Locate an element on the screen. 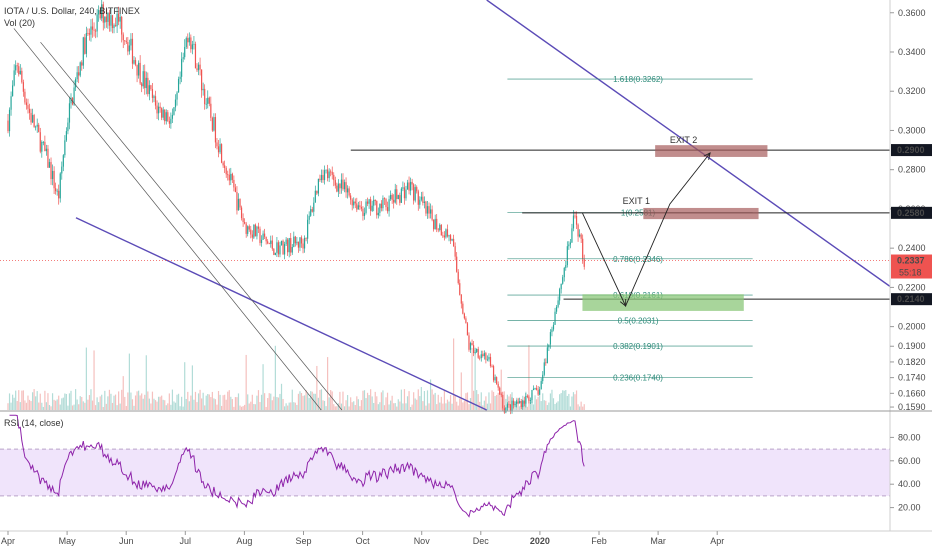 This screenshot has height=550, width=932. rsi-tick-label: 40.00 is located at coordinates (909, 484).